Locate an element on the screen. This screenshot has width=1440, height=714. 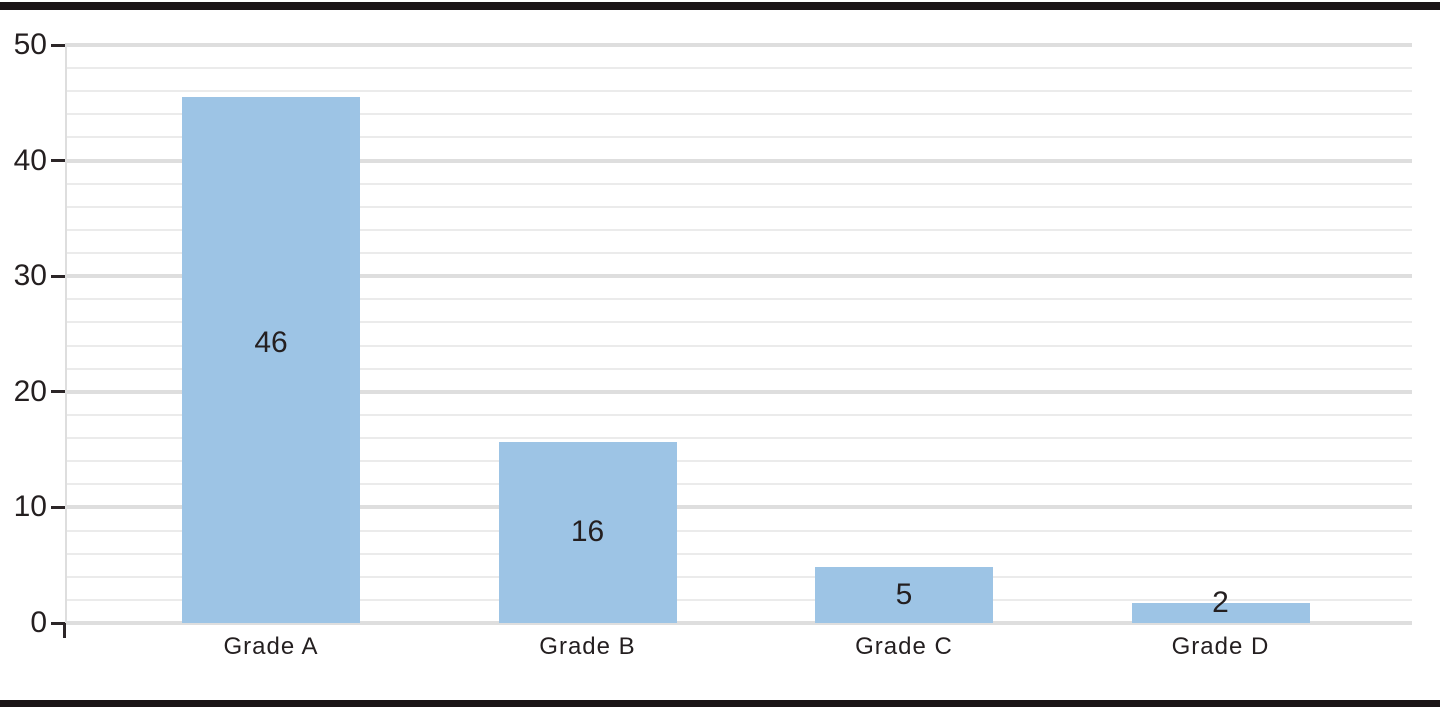
x-axis-category-label-grade-d: Grade D is located at coordinates (1220, 646).